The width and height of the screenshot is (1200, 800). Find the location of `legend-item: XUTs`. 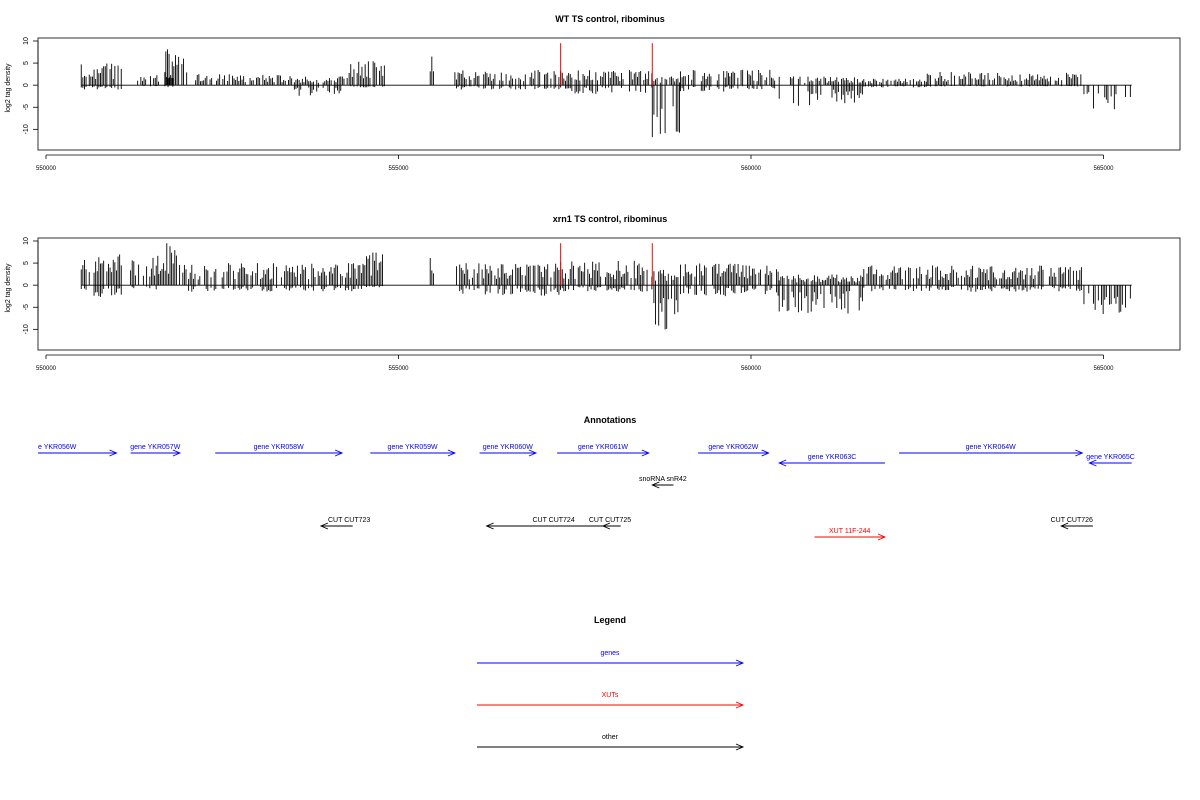

legend-item: XUTs is located at coordinates (611, 700).